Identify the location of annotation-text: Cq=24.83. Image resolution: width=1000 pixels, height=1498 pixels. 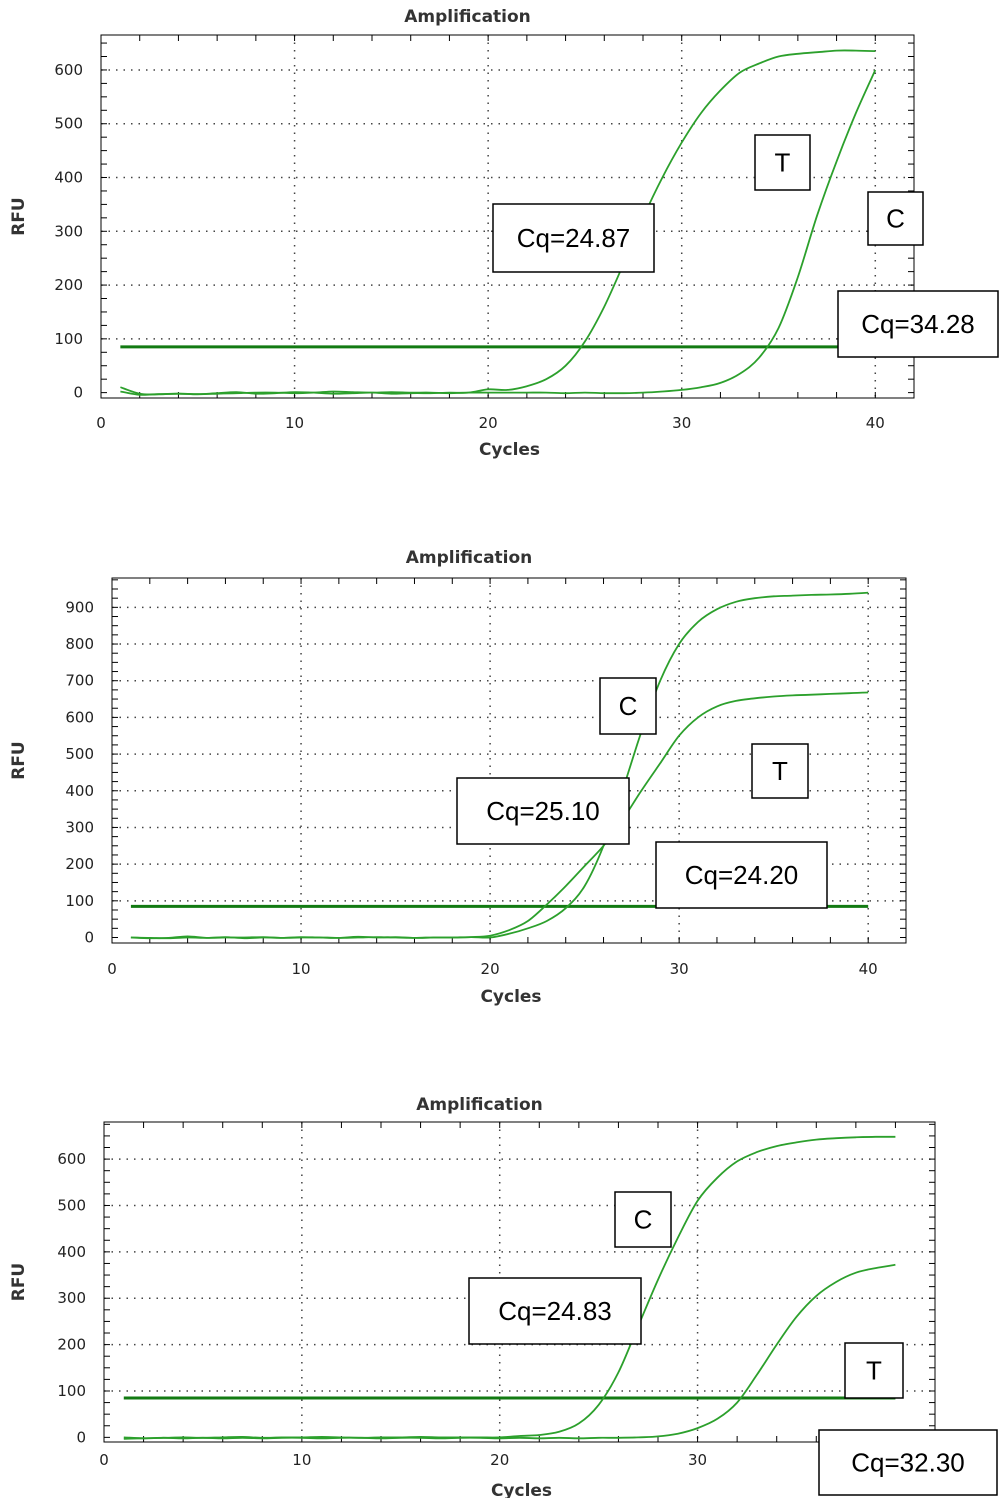
(554, 1311).